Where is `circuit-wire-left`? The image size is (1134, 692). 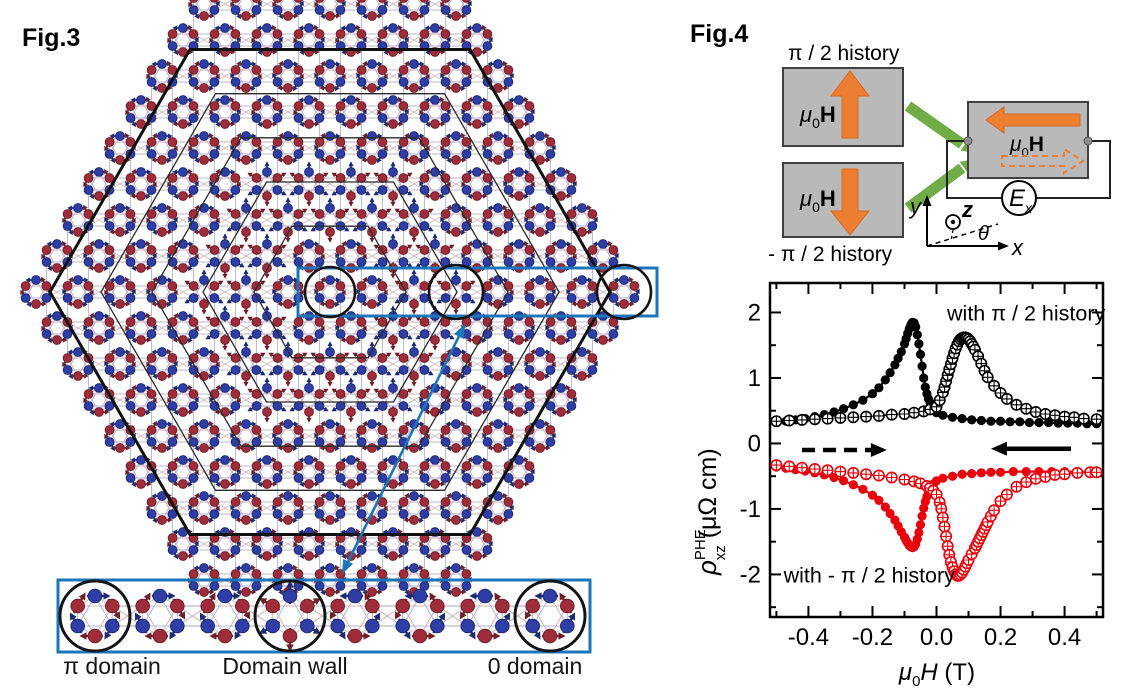 circuit-wire-left is located at coordinates (974, 169).